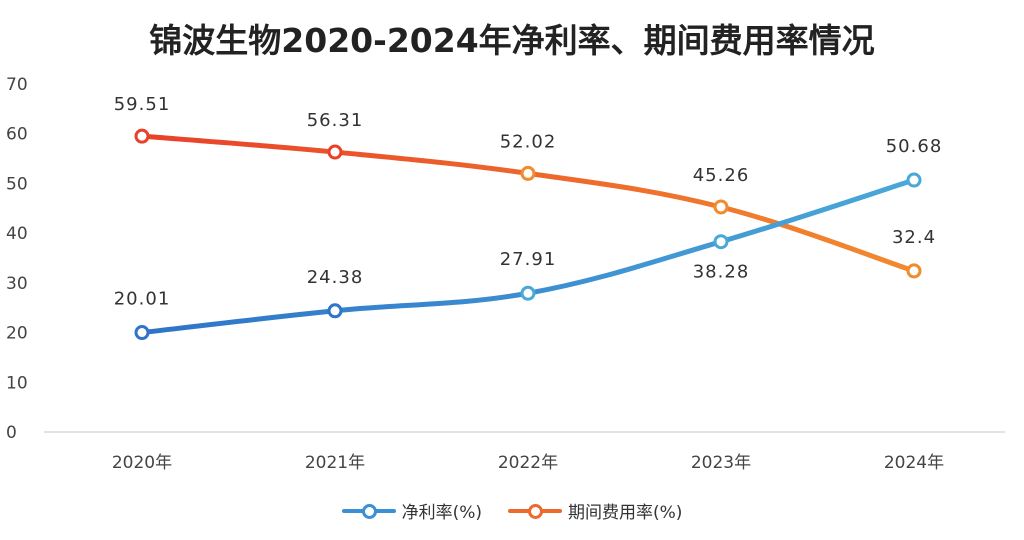  Describe the element at coordinates (17, 85) in the screenshot. I see `y-tick-label: 70` at that location.